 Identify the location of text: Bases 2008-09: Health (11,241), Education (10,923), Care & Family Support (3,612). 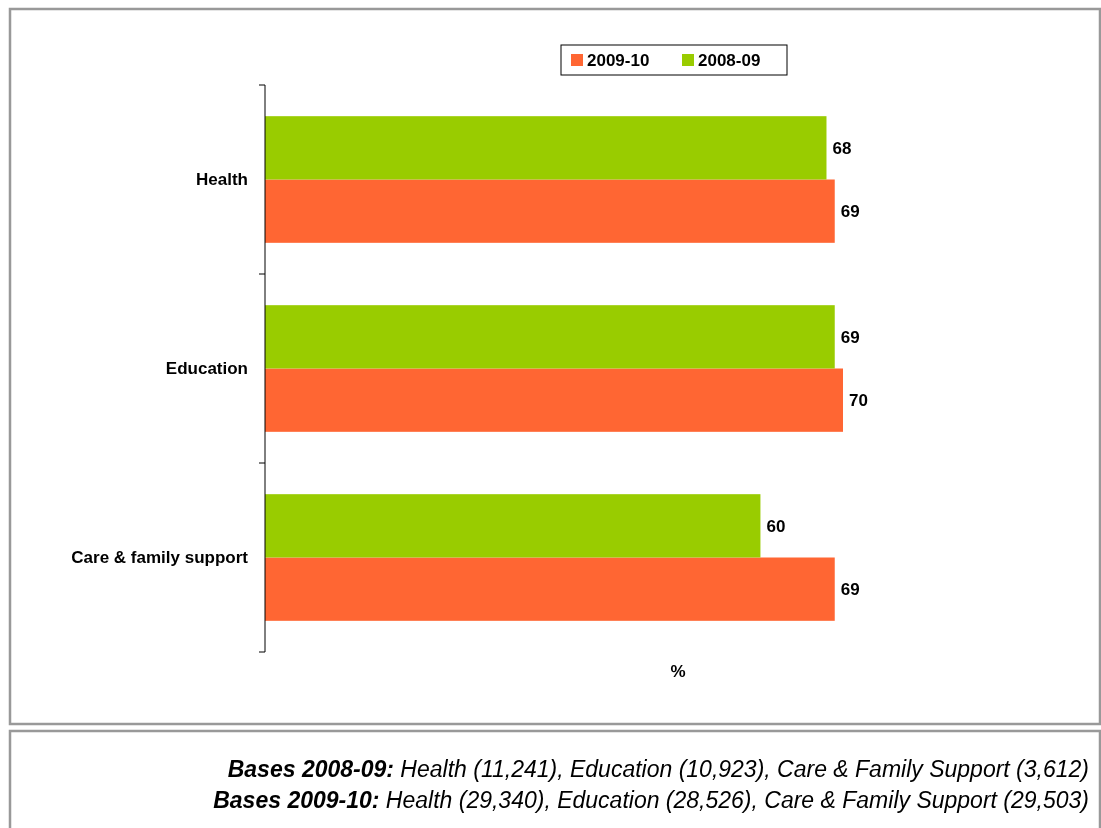
(658, 769).